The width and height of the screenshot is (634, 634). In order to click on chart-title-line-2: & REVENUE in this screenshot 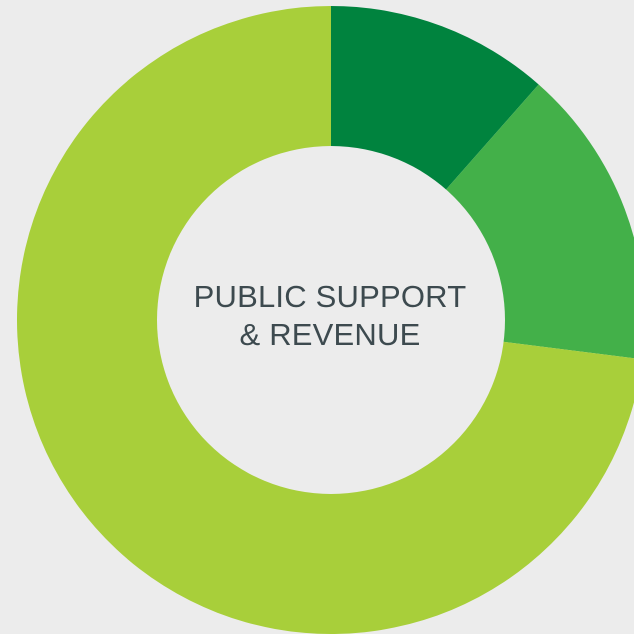, I will do `click(330, 334)`.